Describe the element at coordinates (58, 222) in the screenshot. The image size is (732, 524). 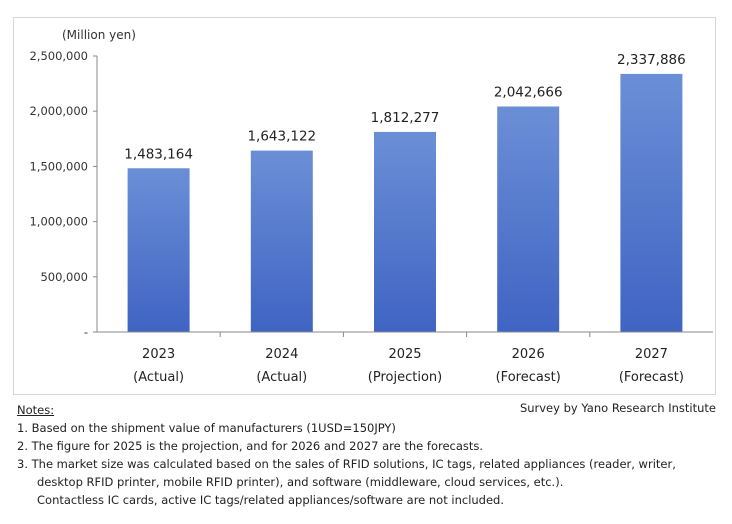
I see `y-tick-label: 1,000,000` at that location.